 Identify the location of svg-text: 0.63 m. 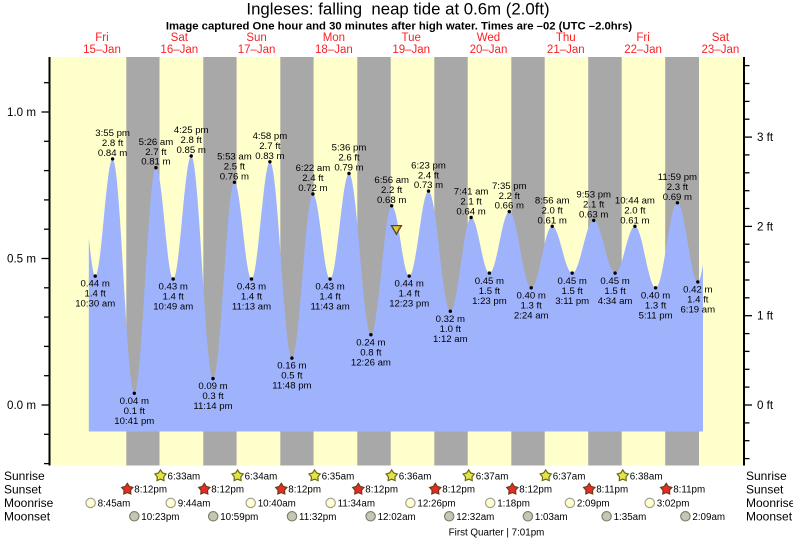
(593, 214).